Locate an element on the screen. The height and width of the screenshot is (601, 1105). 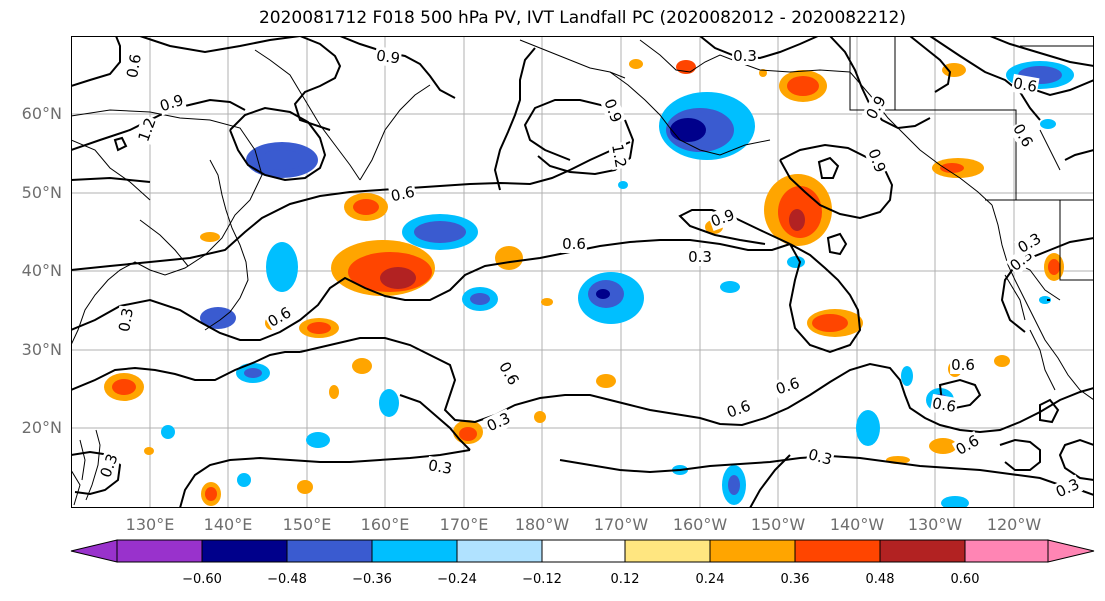
colorbar-tick-label: 0.12 is located at coordinates (625, 579).